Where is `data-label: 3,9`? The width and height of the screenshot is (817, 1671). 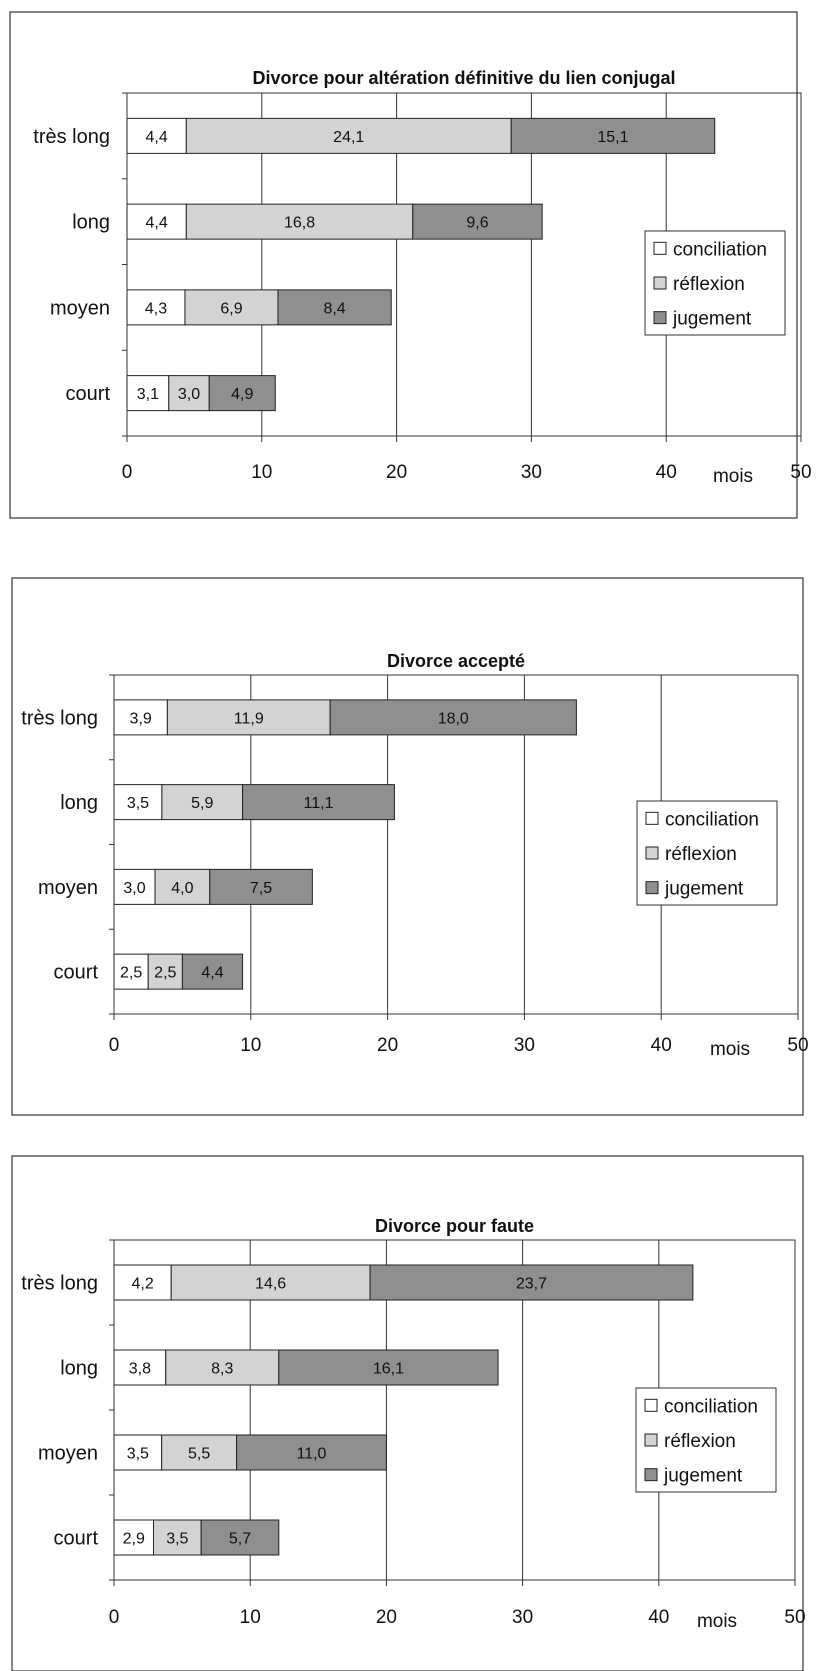 data-label: 3,9 is located at coordinates (141, 718).